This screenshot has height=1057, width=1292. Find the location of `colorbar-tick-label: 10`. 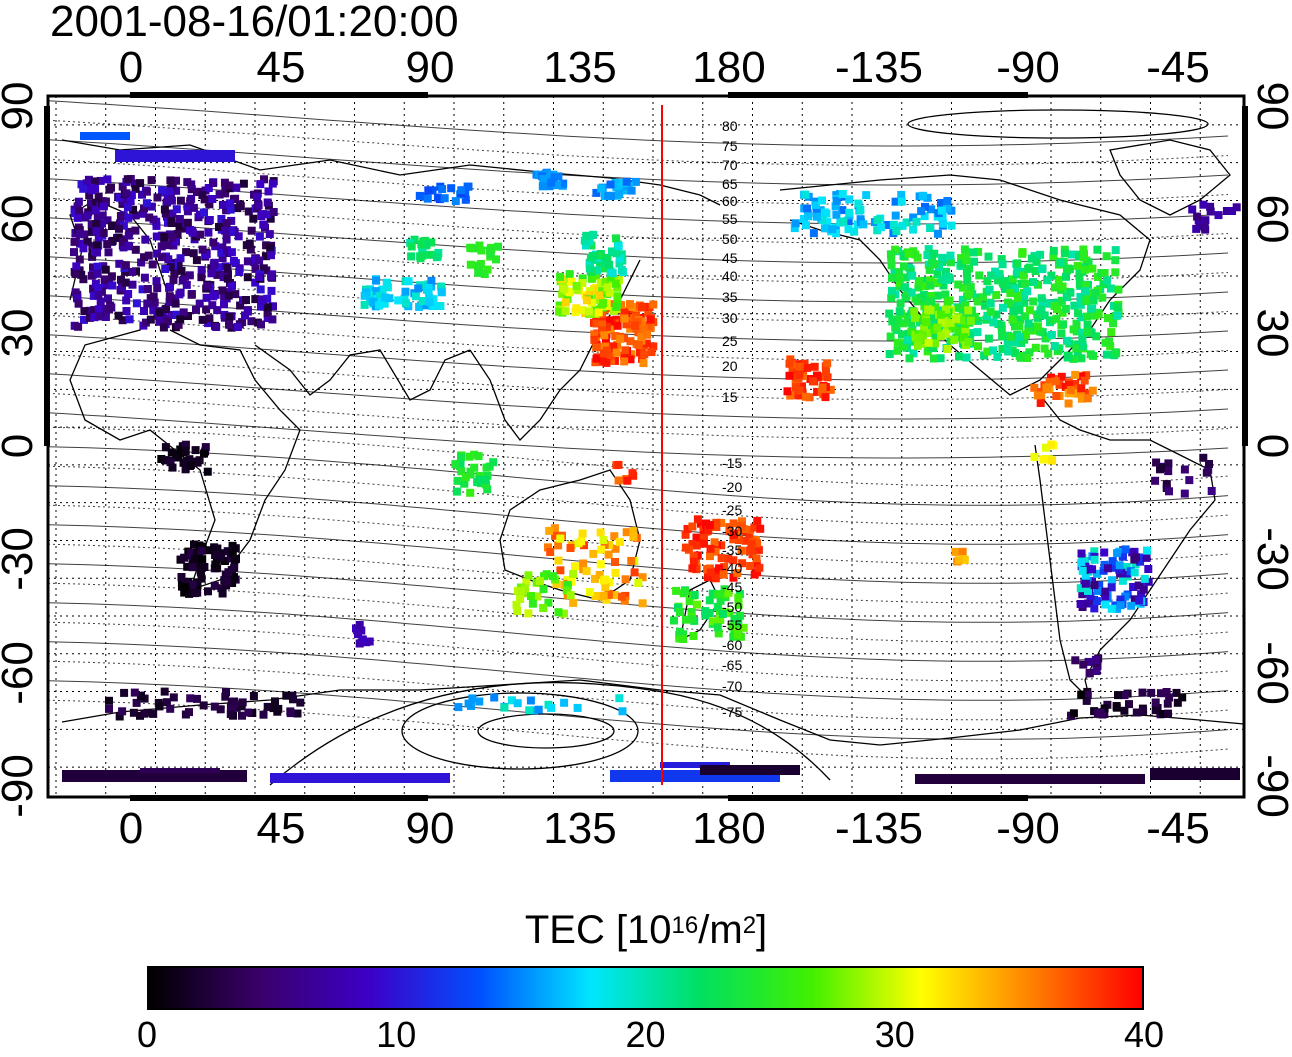

colorbar-tick-label: 10 is located at coordinates (396, 1034).